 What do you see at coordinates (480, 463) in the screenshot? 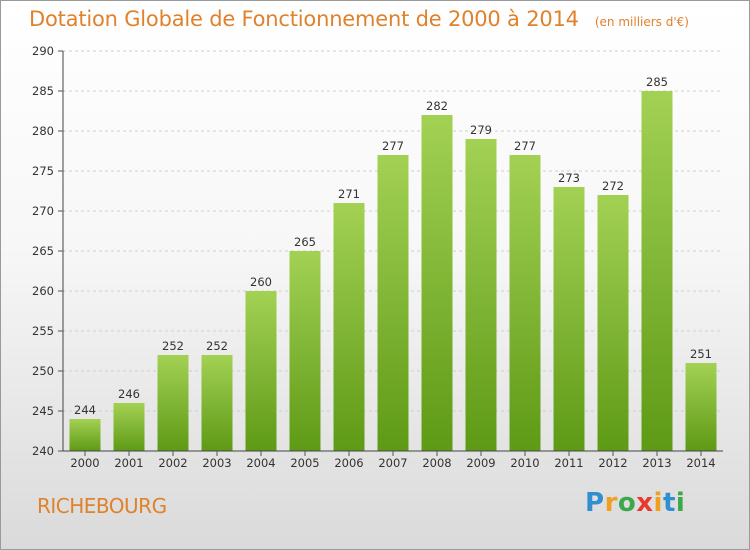
I see `x-tick-label: 2009` at bounding box center [480, 463].